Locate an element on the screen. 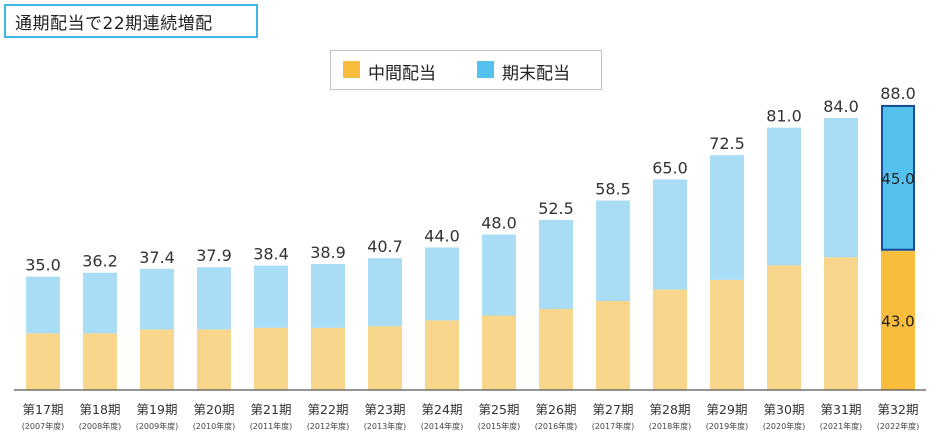 This screenshot has width=930, height=433. category-label: 第23期 is located at coordinates (385, 409).